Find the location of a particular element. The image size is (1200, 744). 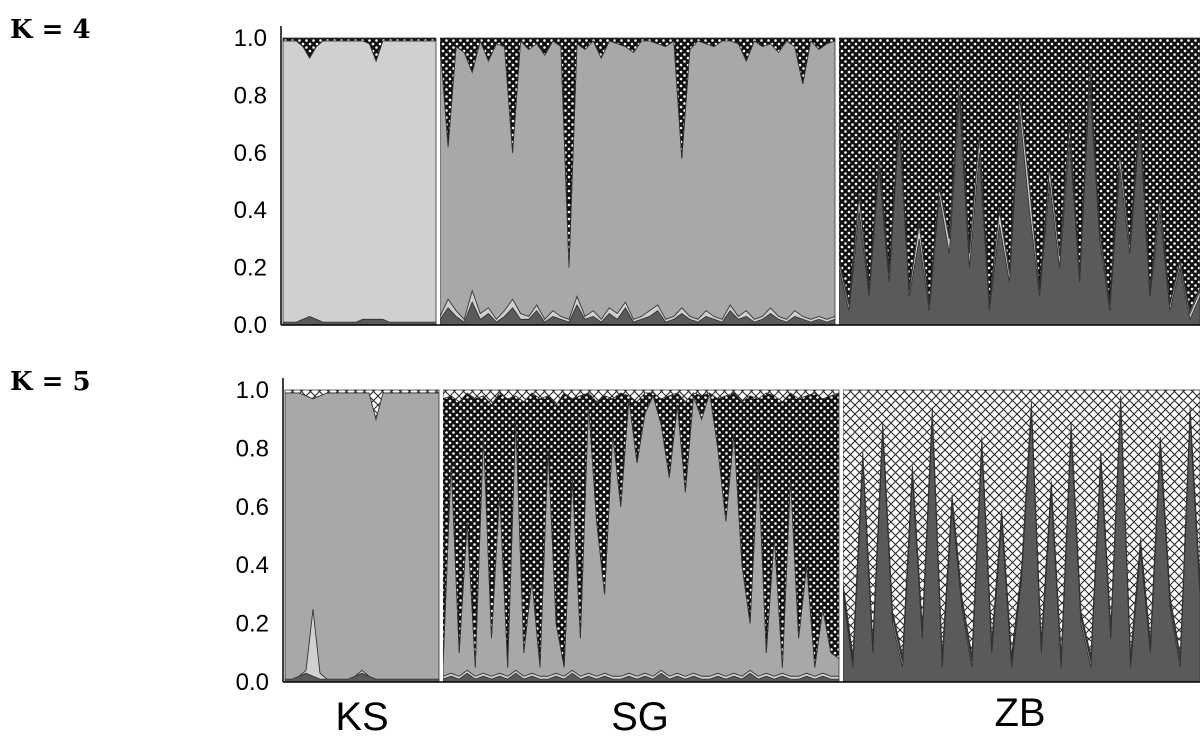

group-label-zb: ZB is located at coordinates (1019, 713).